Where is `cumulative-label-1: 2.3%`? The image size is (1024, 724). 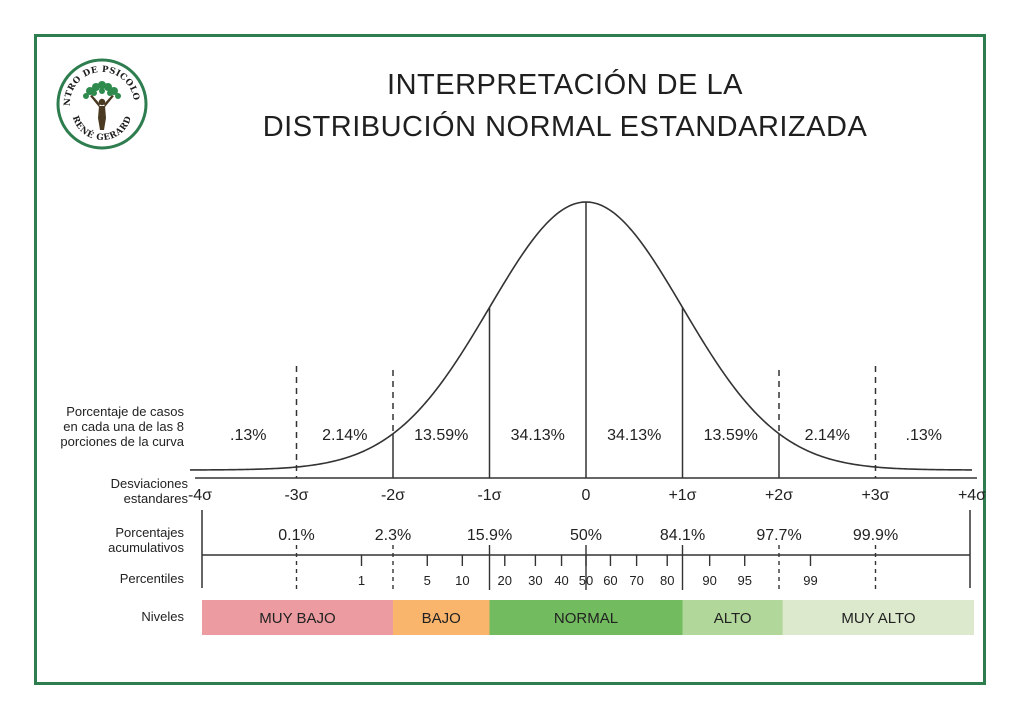
cumulative-label-1: 2.3% is located at coordinates (393, 535).